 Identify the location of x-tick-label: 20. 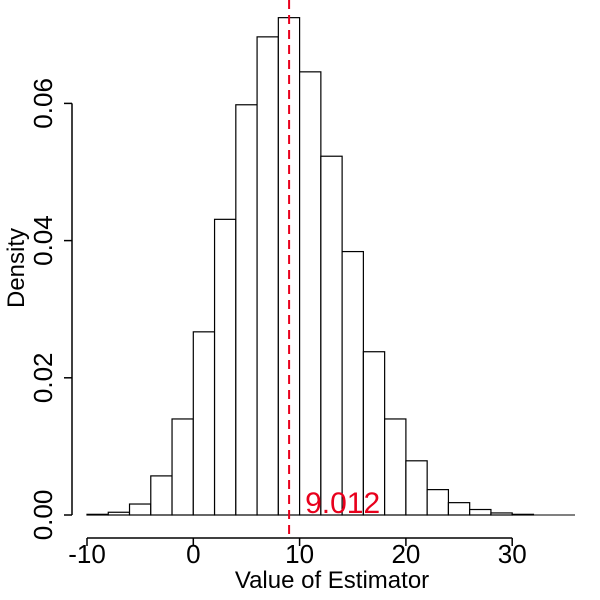
(405, 554).